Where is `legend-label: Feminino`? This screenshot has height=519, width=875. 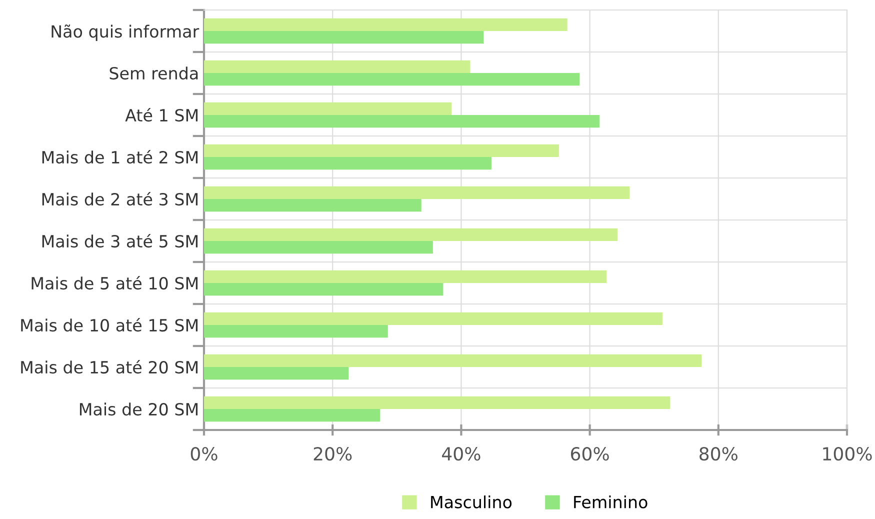 legend-label: Feminino is located at coordinates (611, 501).